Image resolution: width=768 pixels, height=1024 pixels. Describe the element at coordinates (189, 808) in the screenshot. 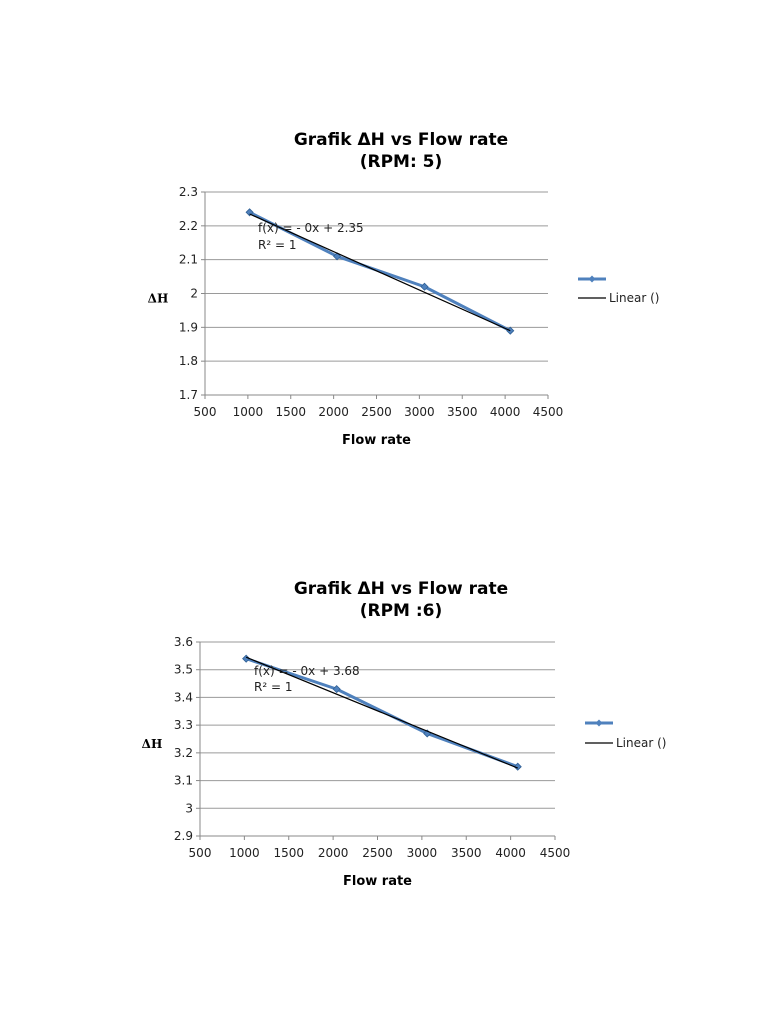

I see `y-tick-label: 3` at that location.